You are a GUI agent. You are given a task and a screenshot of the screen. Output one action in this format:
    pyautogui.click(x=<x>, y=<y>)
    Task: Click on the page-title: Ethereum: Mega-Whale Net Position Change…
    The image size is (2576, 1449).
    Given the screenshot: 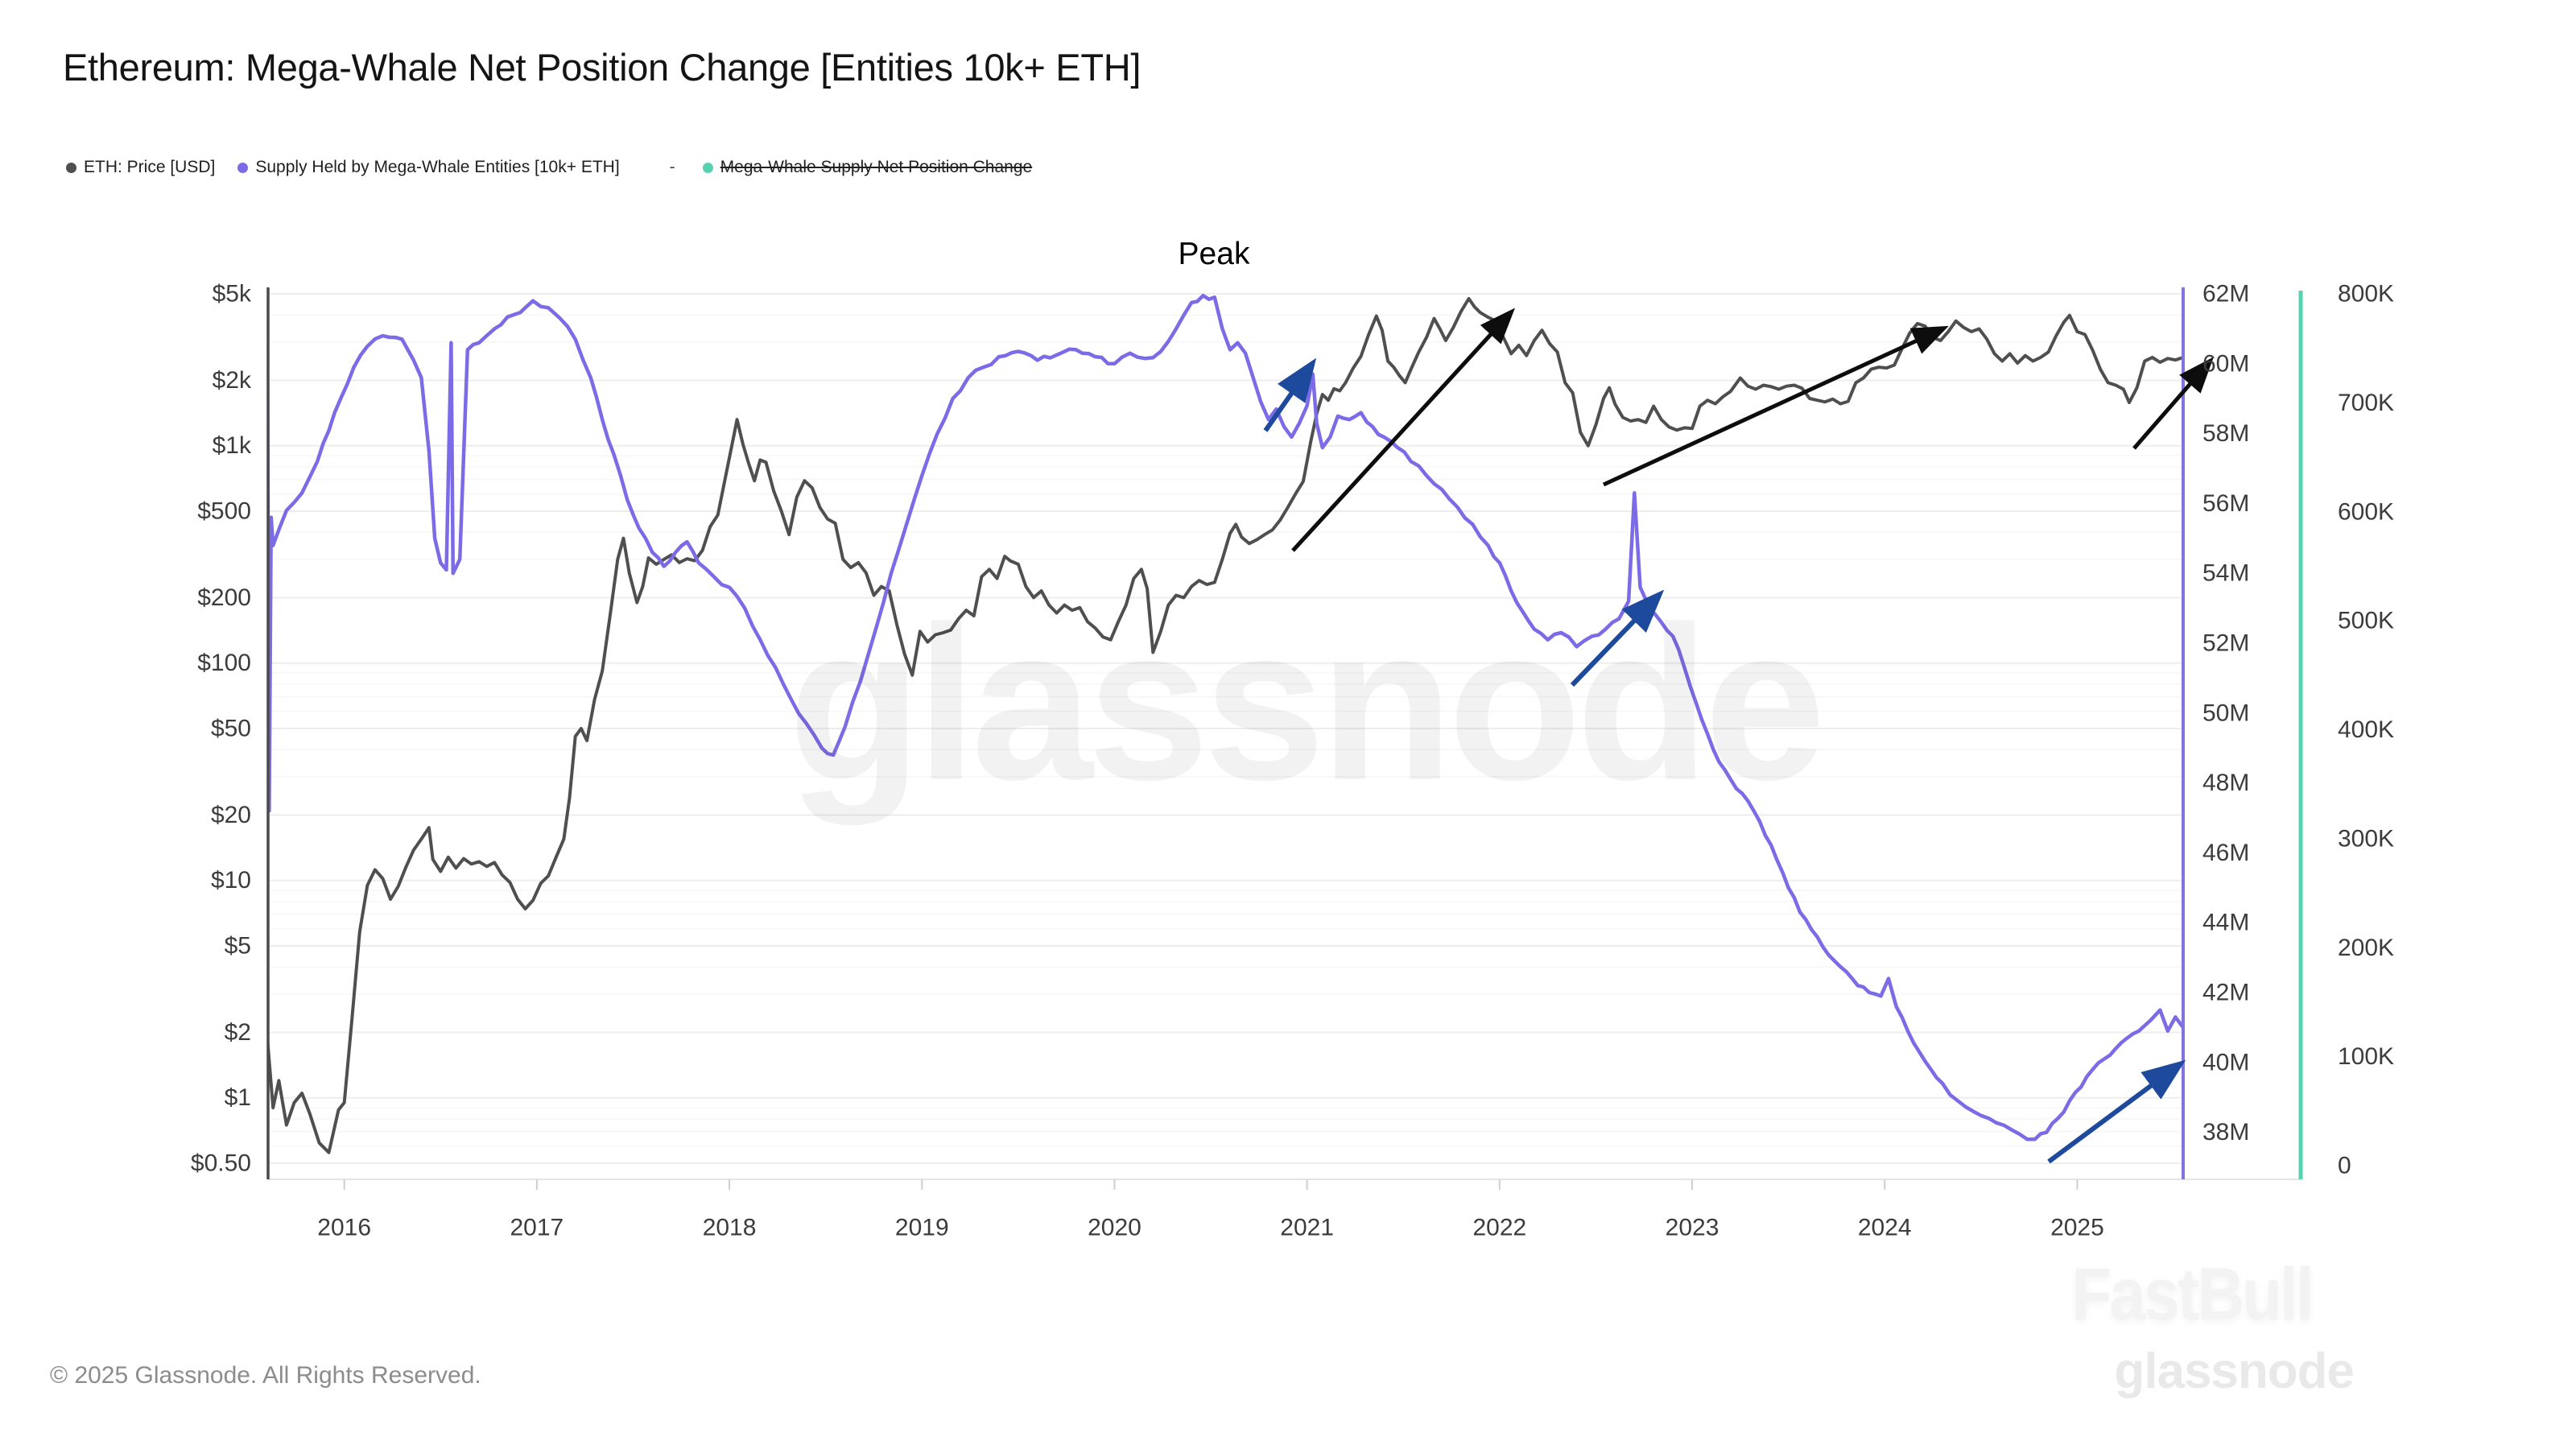 What is the action you would take?
    pyautogui.click(x=602, y=67)
    